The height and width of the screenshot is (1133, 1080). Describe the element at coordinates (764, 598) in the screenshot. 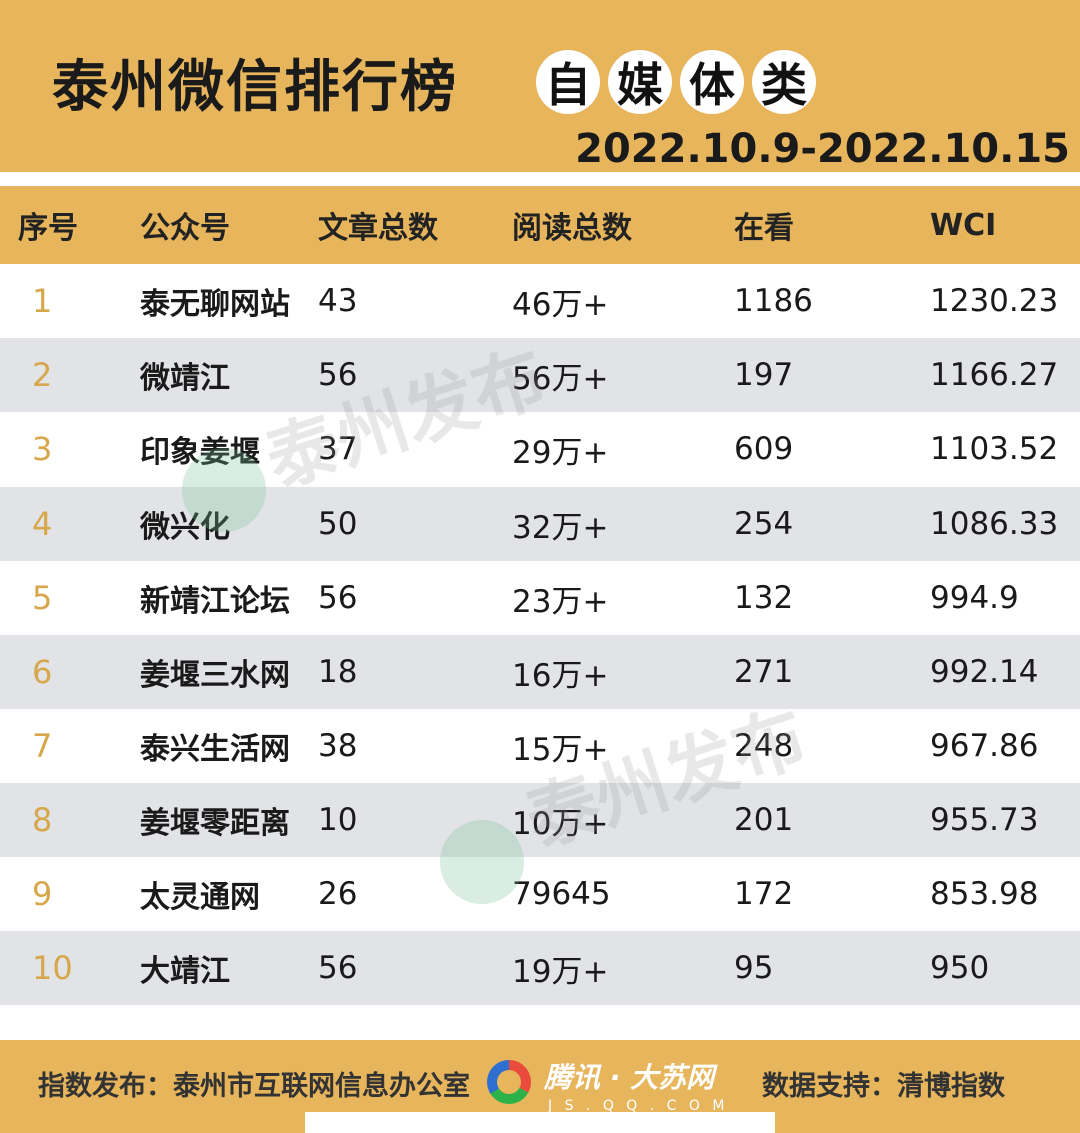

I see `watching-cell: 132` at that location.